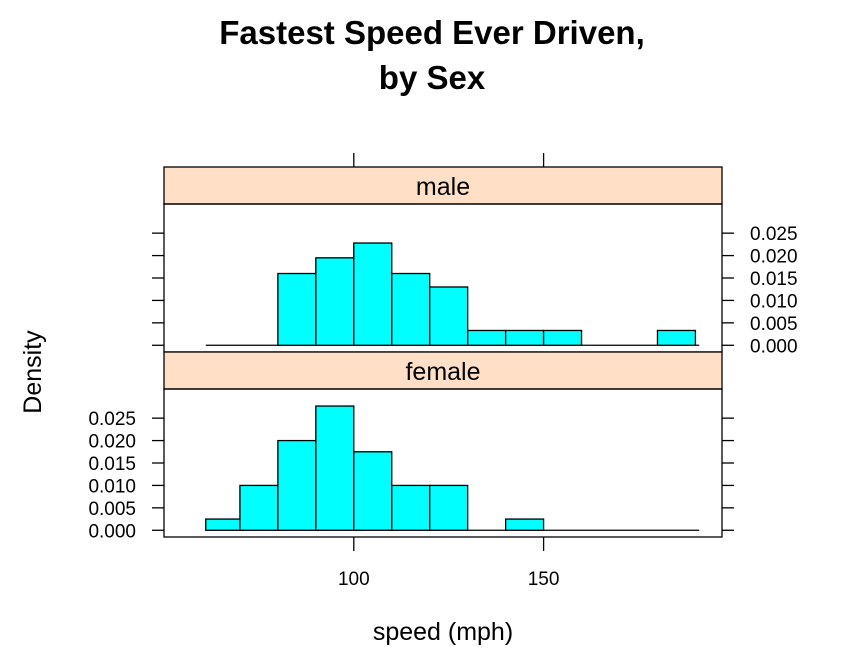 The width and height of the screenshot is (864, 672). Describe the element at coordinates (112, 419) in the screenshot. I see `y-tick-label-female-5: 0.025` at that location.